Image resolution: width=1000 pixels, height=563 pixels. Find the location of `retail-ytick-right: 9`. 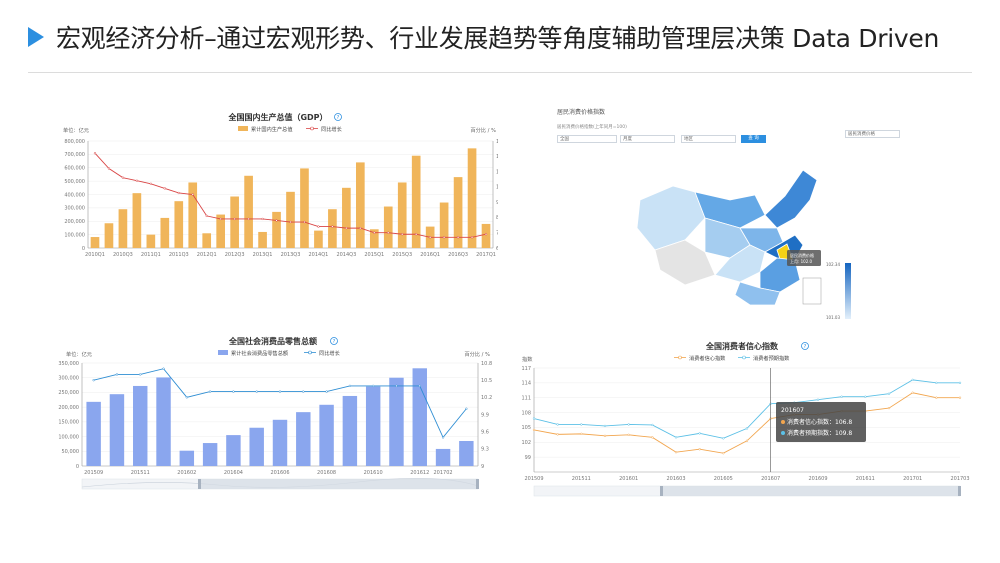

retail-ytick-right: 9 is located at coordinates (482, 467).